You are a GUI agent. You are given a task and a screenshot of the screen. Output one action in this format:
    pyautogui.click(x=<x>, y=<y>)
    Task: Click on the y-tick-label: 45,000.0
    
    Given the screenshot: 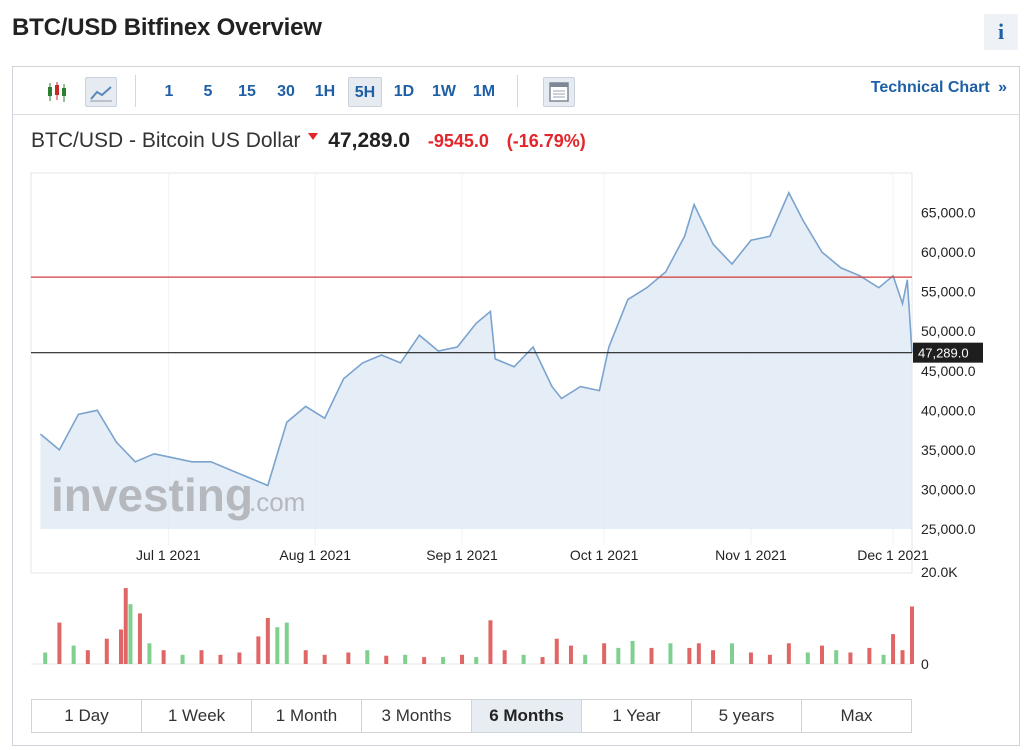 What is the action you would take?
    pyautogui.click(x=948, y=371)
    